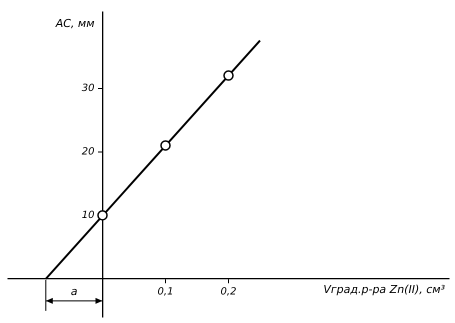 This screenshot has height=323, width=455. Describe the element at coordinates (384, 289) in the screenshot. I see `x-axis-title: Vград.р-ра Zn(II), см³` at that location.